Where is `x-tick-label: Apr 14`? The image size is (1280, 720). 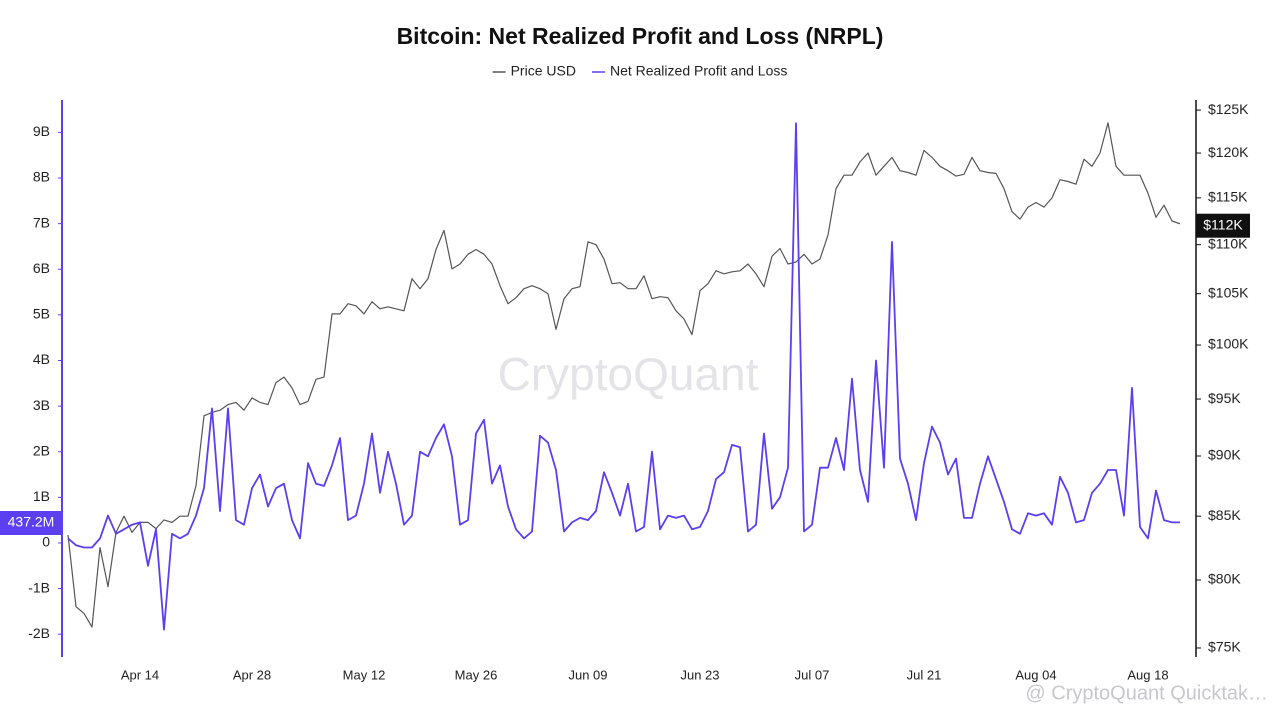
x-tick-label: Apr 14 is located at coordinates (140, 674).